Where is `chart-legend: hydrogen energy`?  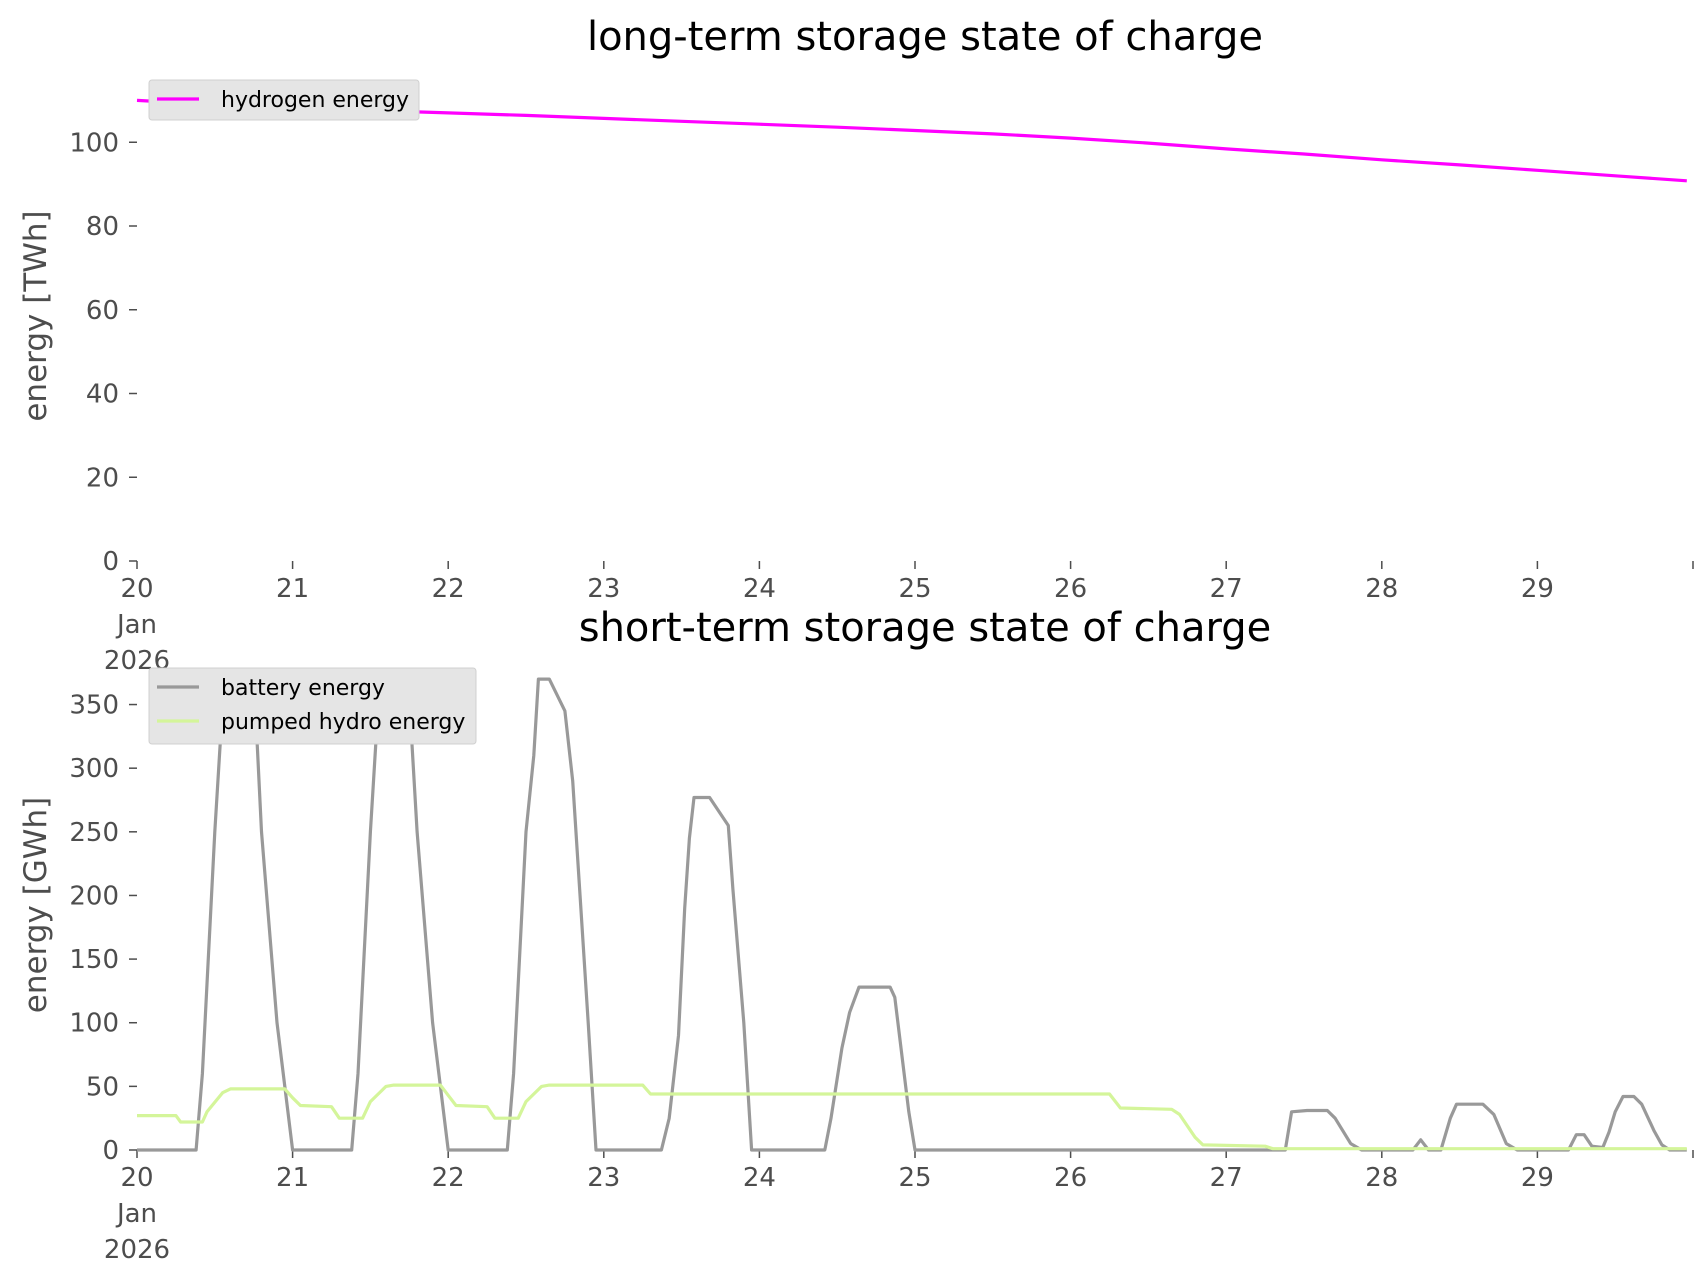 chart-legend: hydrogen energy is located at coordinates (284, 100).